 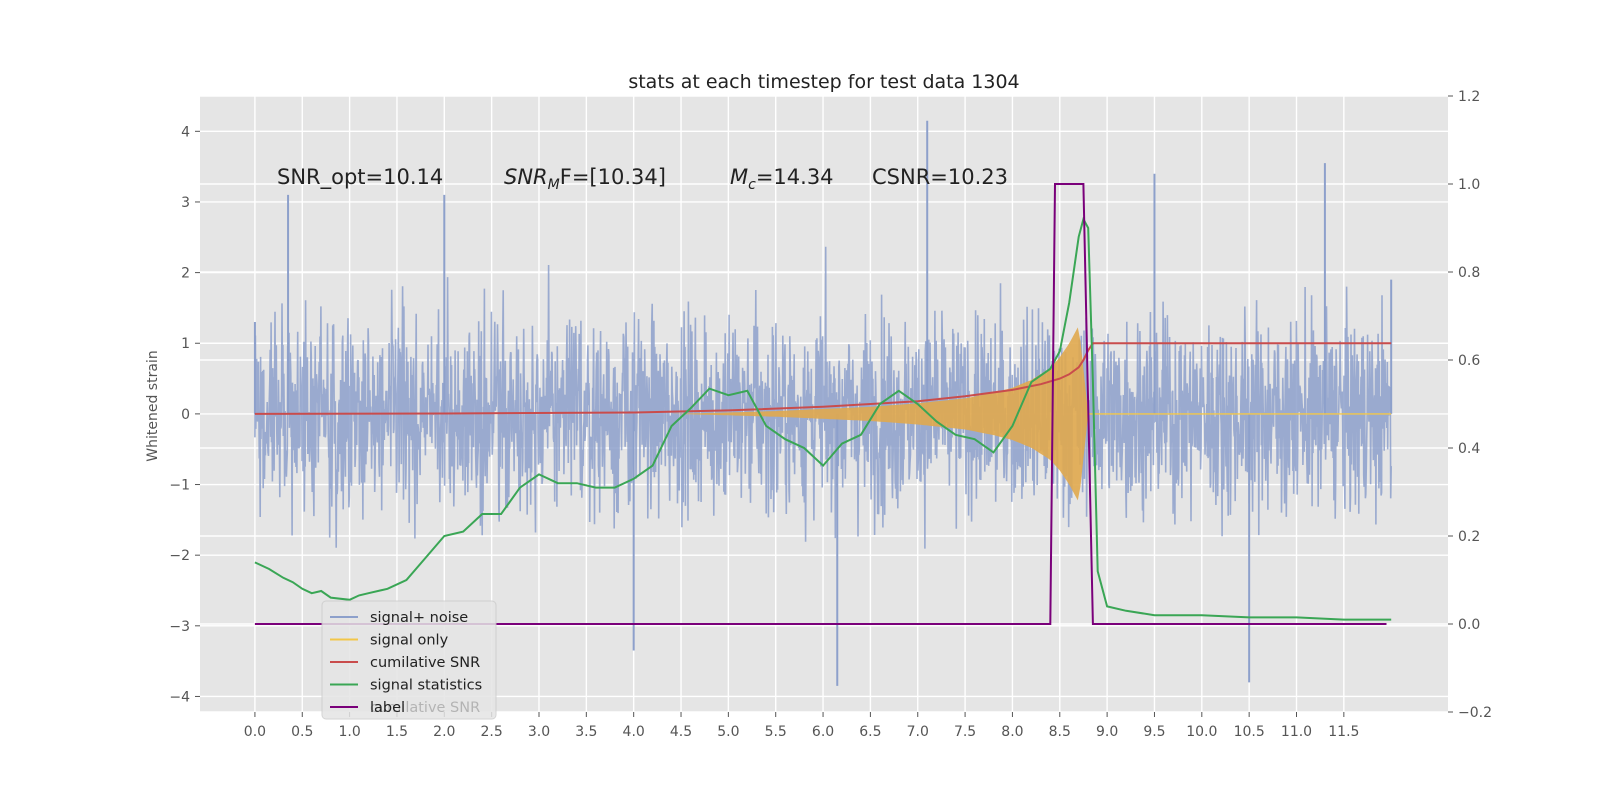 I want to click on x-tick-label: 1.5, so click(x=397, y=732).